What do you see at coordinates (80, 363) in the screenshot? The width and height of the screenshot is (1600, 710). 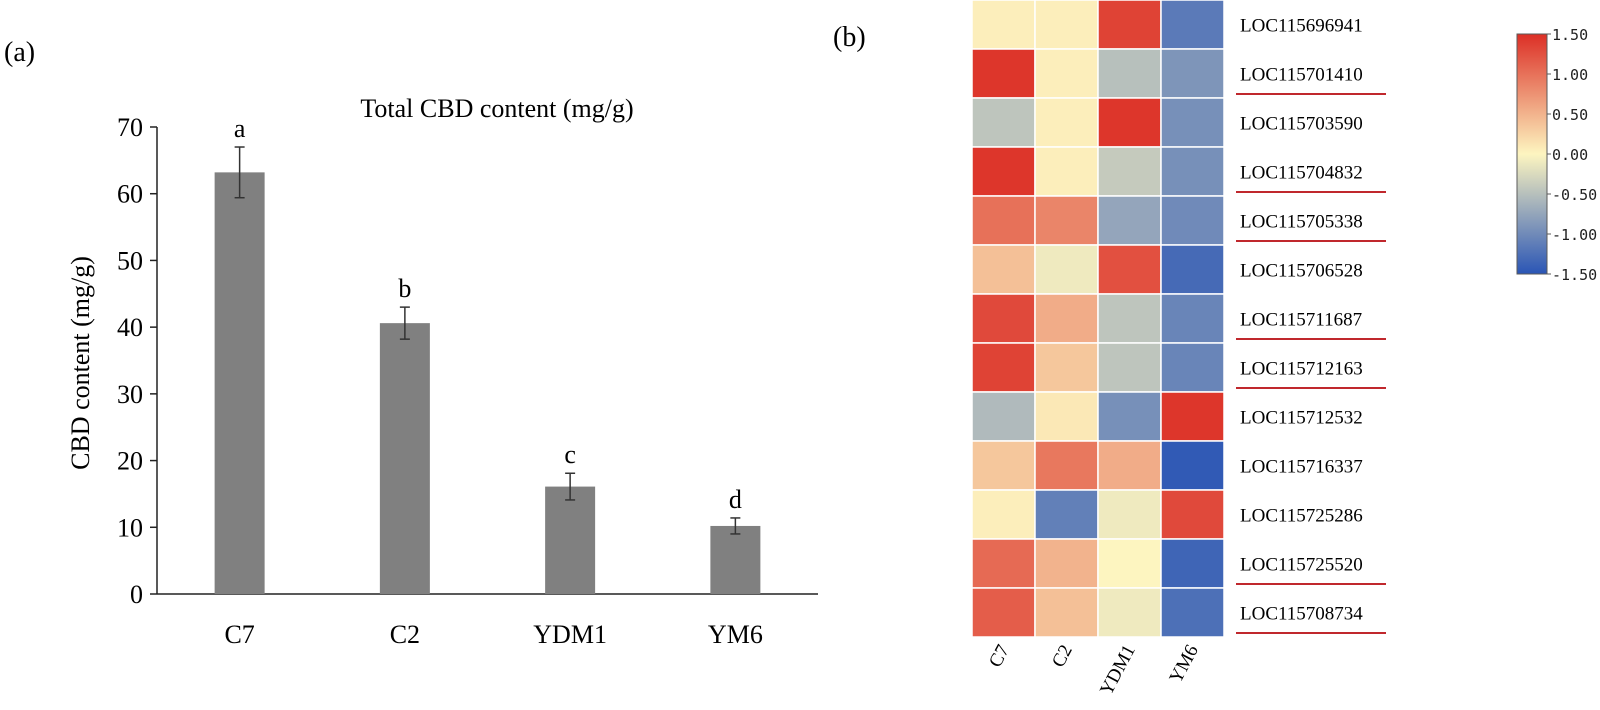 I see `y-axis-label: CBD content (mg/g)` at bounding box center [80, 363].